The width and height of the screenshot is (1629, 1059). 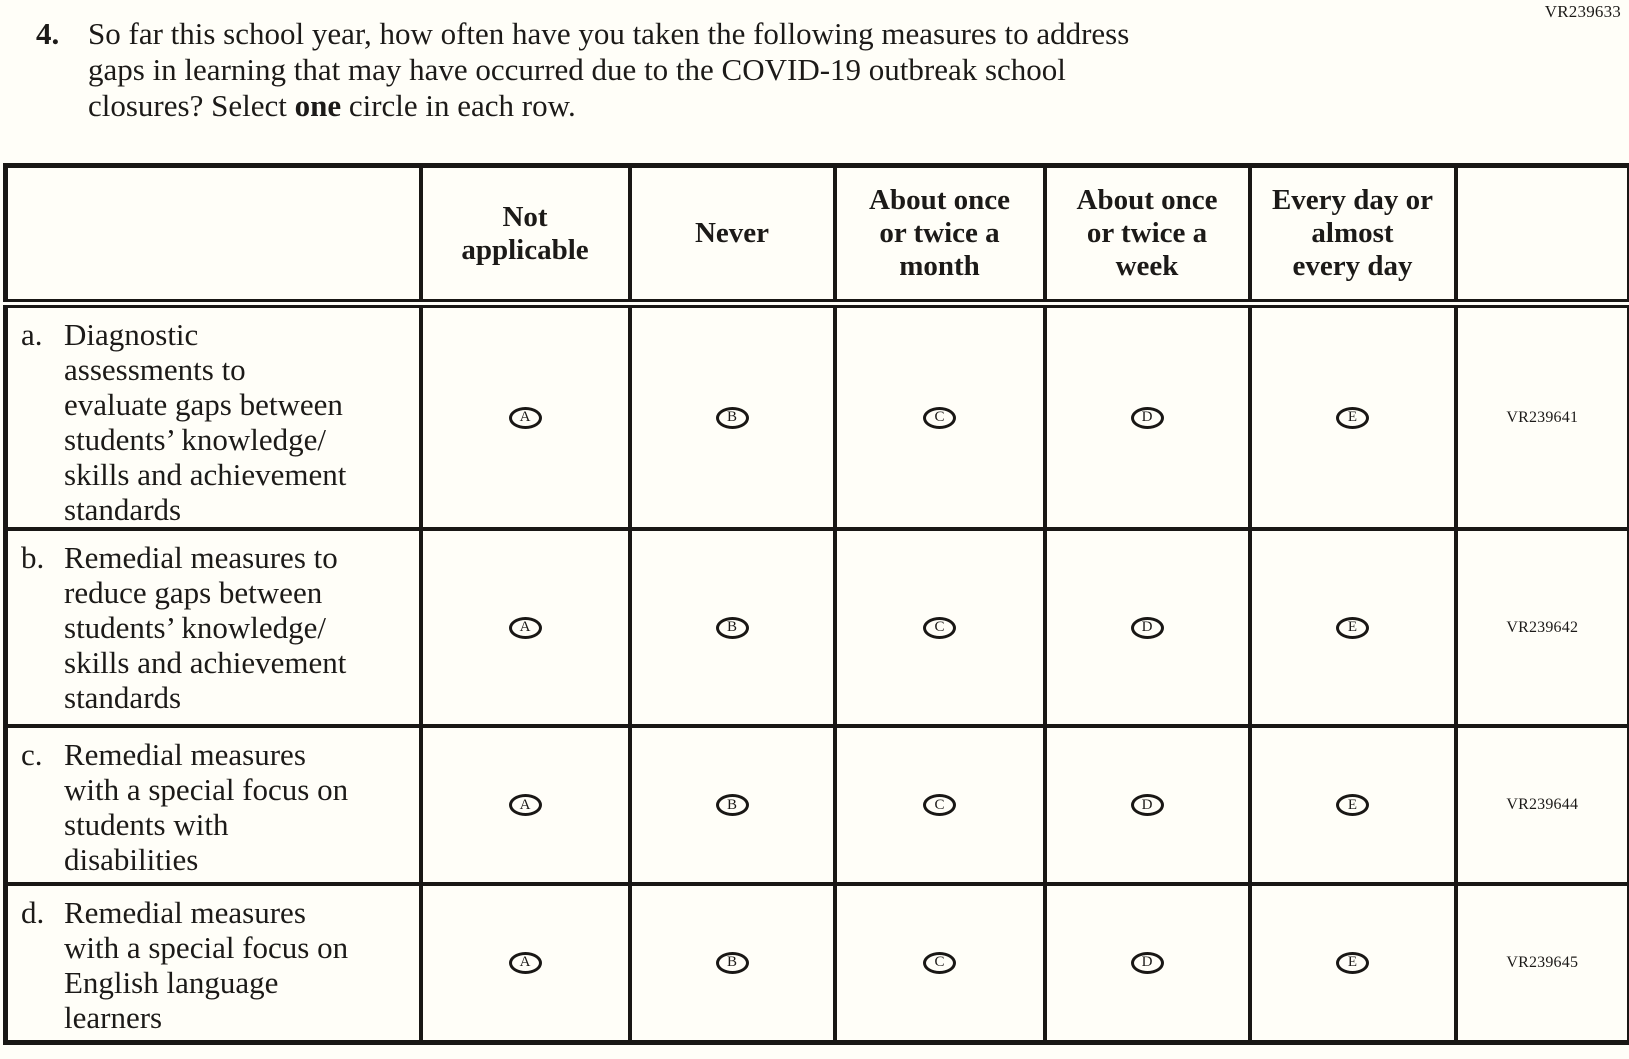 I want to click on row-d-option-bubble-a: A, so click(x=525, y=962).